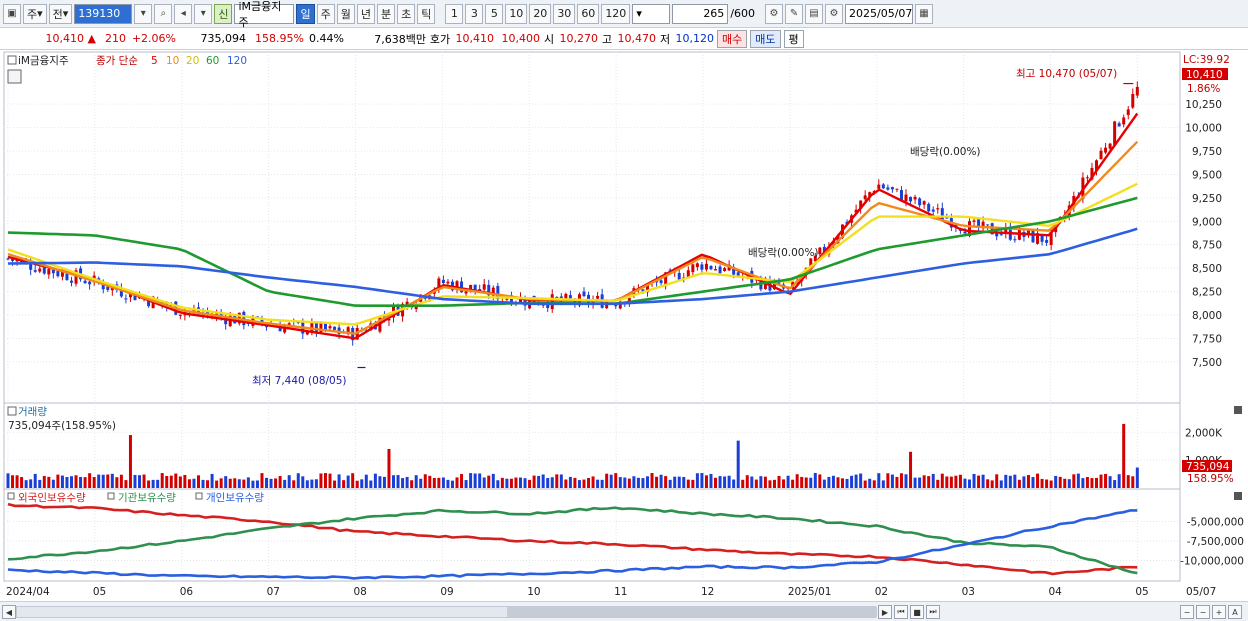 The height and width of the screenshot is (621, 1248). What do you see at coordinates (474, 13) in the screenshot?
I see `interval-3: 3` at bounding box center [474, 13].